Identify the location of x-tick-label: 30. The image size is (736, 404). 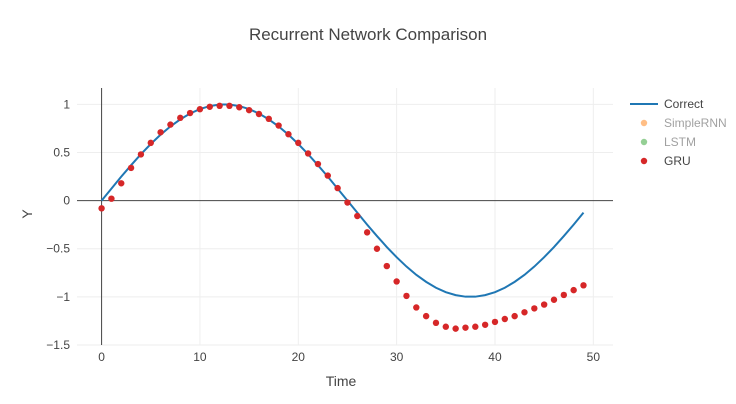
(397, 357).